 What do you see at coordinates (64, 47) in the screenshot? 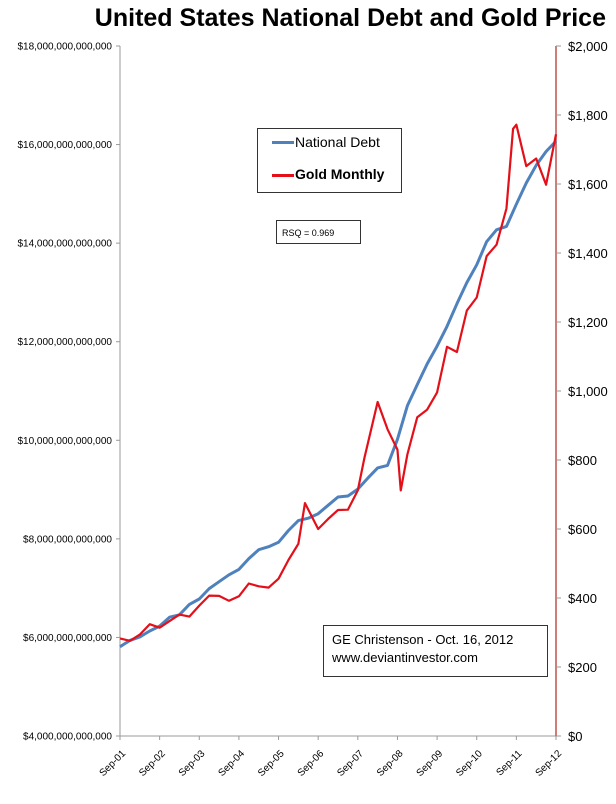
I see `left-tick-label: $18,000,000,000,000` at bounding box center [64, 47].